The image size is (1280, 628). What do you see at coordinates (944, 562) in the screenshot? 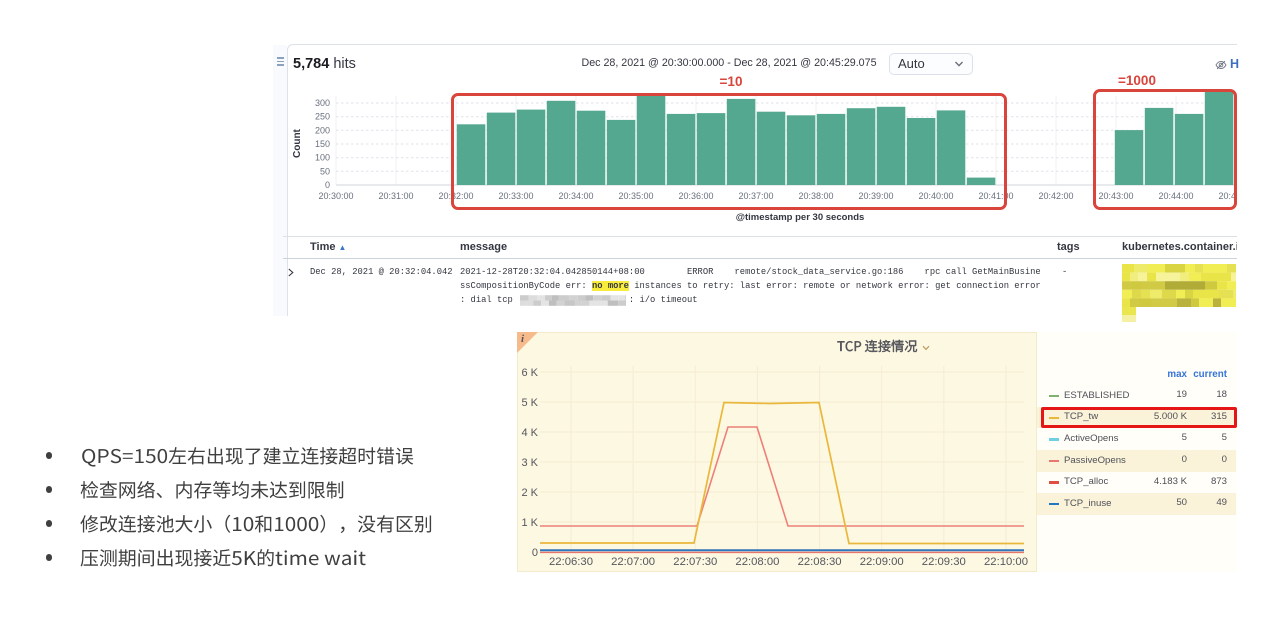
I see `svg-text: 22:09:30` at bounding box center [944, 562].